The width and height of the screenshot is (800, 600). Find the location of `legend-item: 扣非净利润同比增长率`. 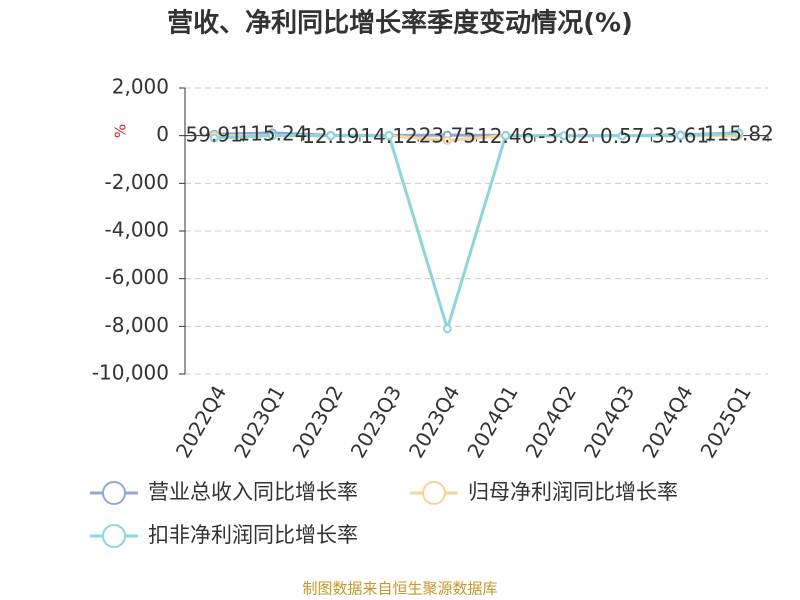

legend-item: 扣非净利润同比增长率 is located at coordinates (224, 535).